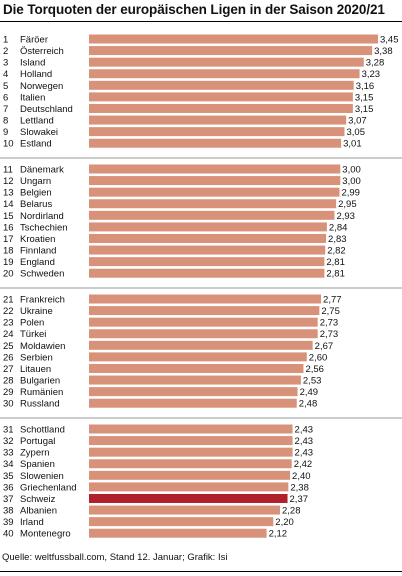 This screenshot has height=576, width=402. I want to click on value-label: 2,60, so click(318, 357).